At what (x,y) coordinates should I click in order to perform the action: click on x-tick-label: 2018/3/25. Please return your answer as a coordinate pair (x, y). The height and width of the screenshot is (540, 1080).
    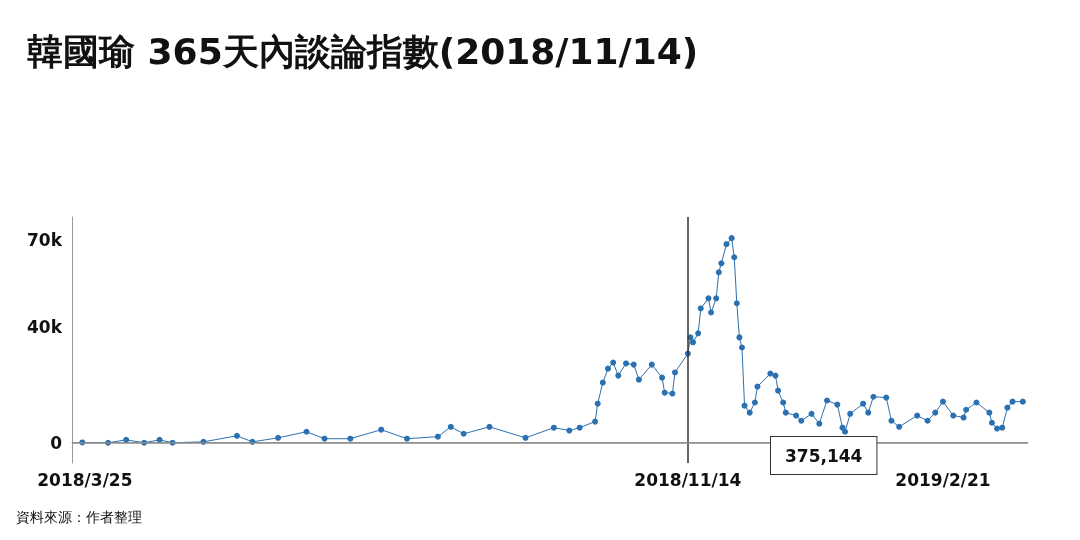
    Looking at the image, I should click on (85, 479).